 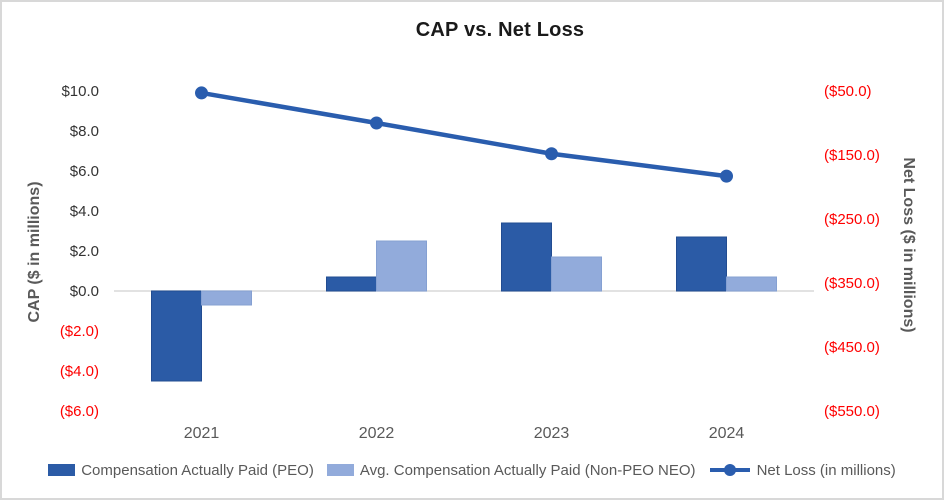 I want to click on bar-peo-2021, so click(x=176, y=336).